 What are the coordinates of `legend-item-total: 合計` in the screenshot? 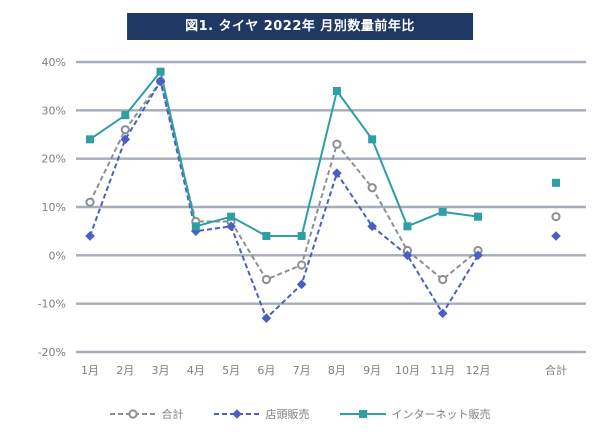 It's located at (146, 414).